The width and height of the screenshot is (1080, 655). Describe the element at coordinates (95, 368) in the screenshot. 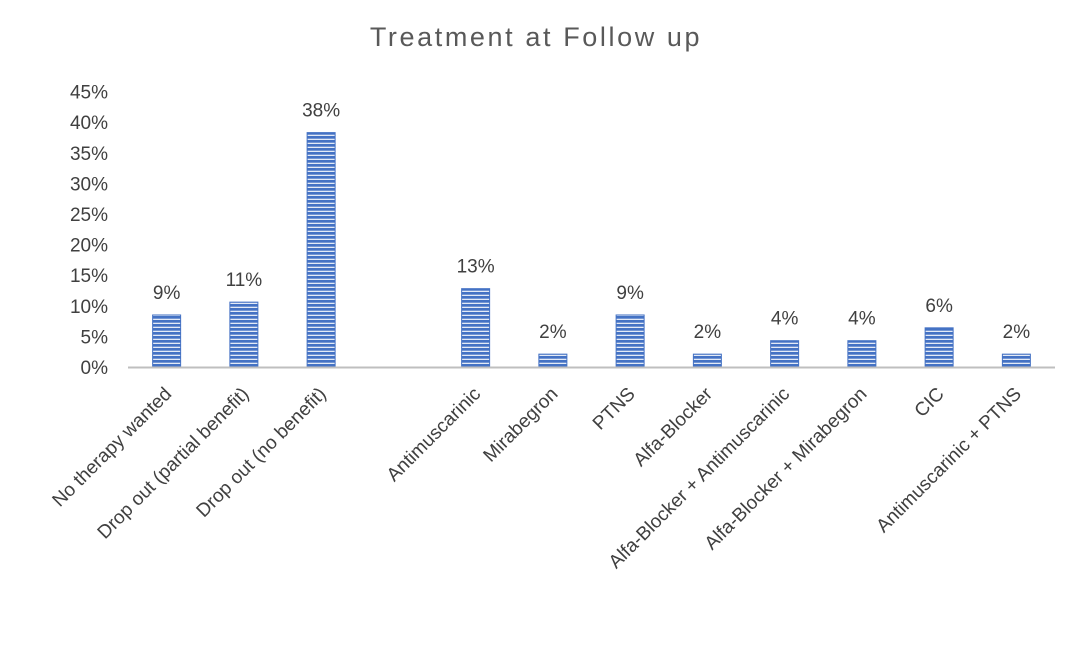

I see `y-tick-label: 0%` at that location.